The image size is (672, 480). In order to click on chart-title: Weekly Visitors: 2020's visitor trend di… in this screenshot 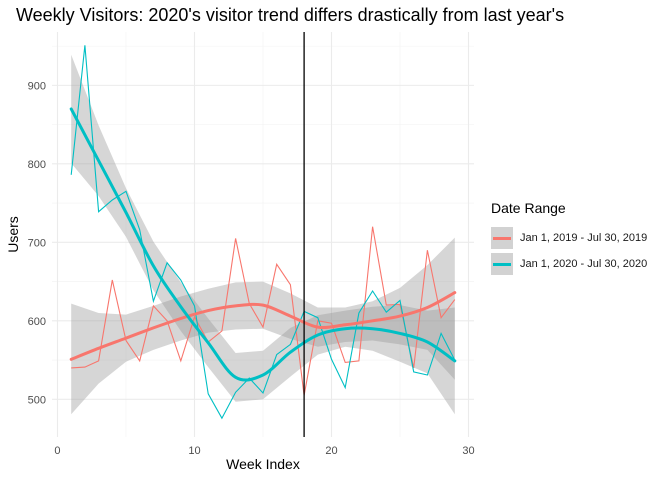, I will do `click(290, 15)`.